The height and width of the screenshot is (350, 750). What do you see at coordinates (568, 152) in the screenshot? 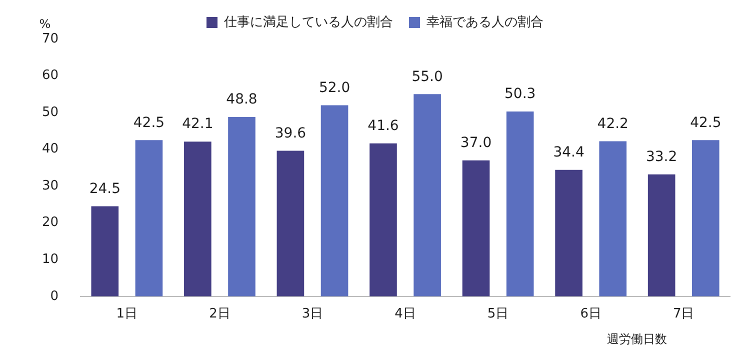
I see `data-label: 34.4` at bounding box center [568, 152].